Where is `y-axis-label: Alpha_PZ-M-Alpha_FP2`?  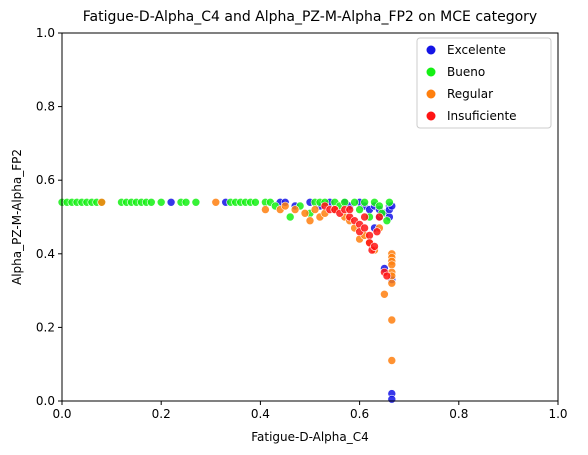 y-axis-label: Alpha_PZ-M-Alpha_FP2 is located at coordinates (17, 217).